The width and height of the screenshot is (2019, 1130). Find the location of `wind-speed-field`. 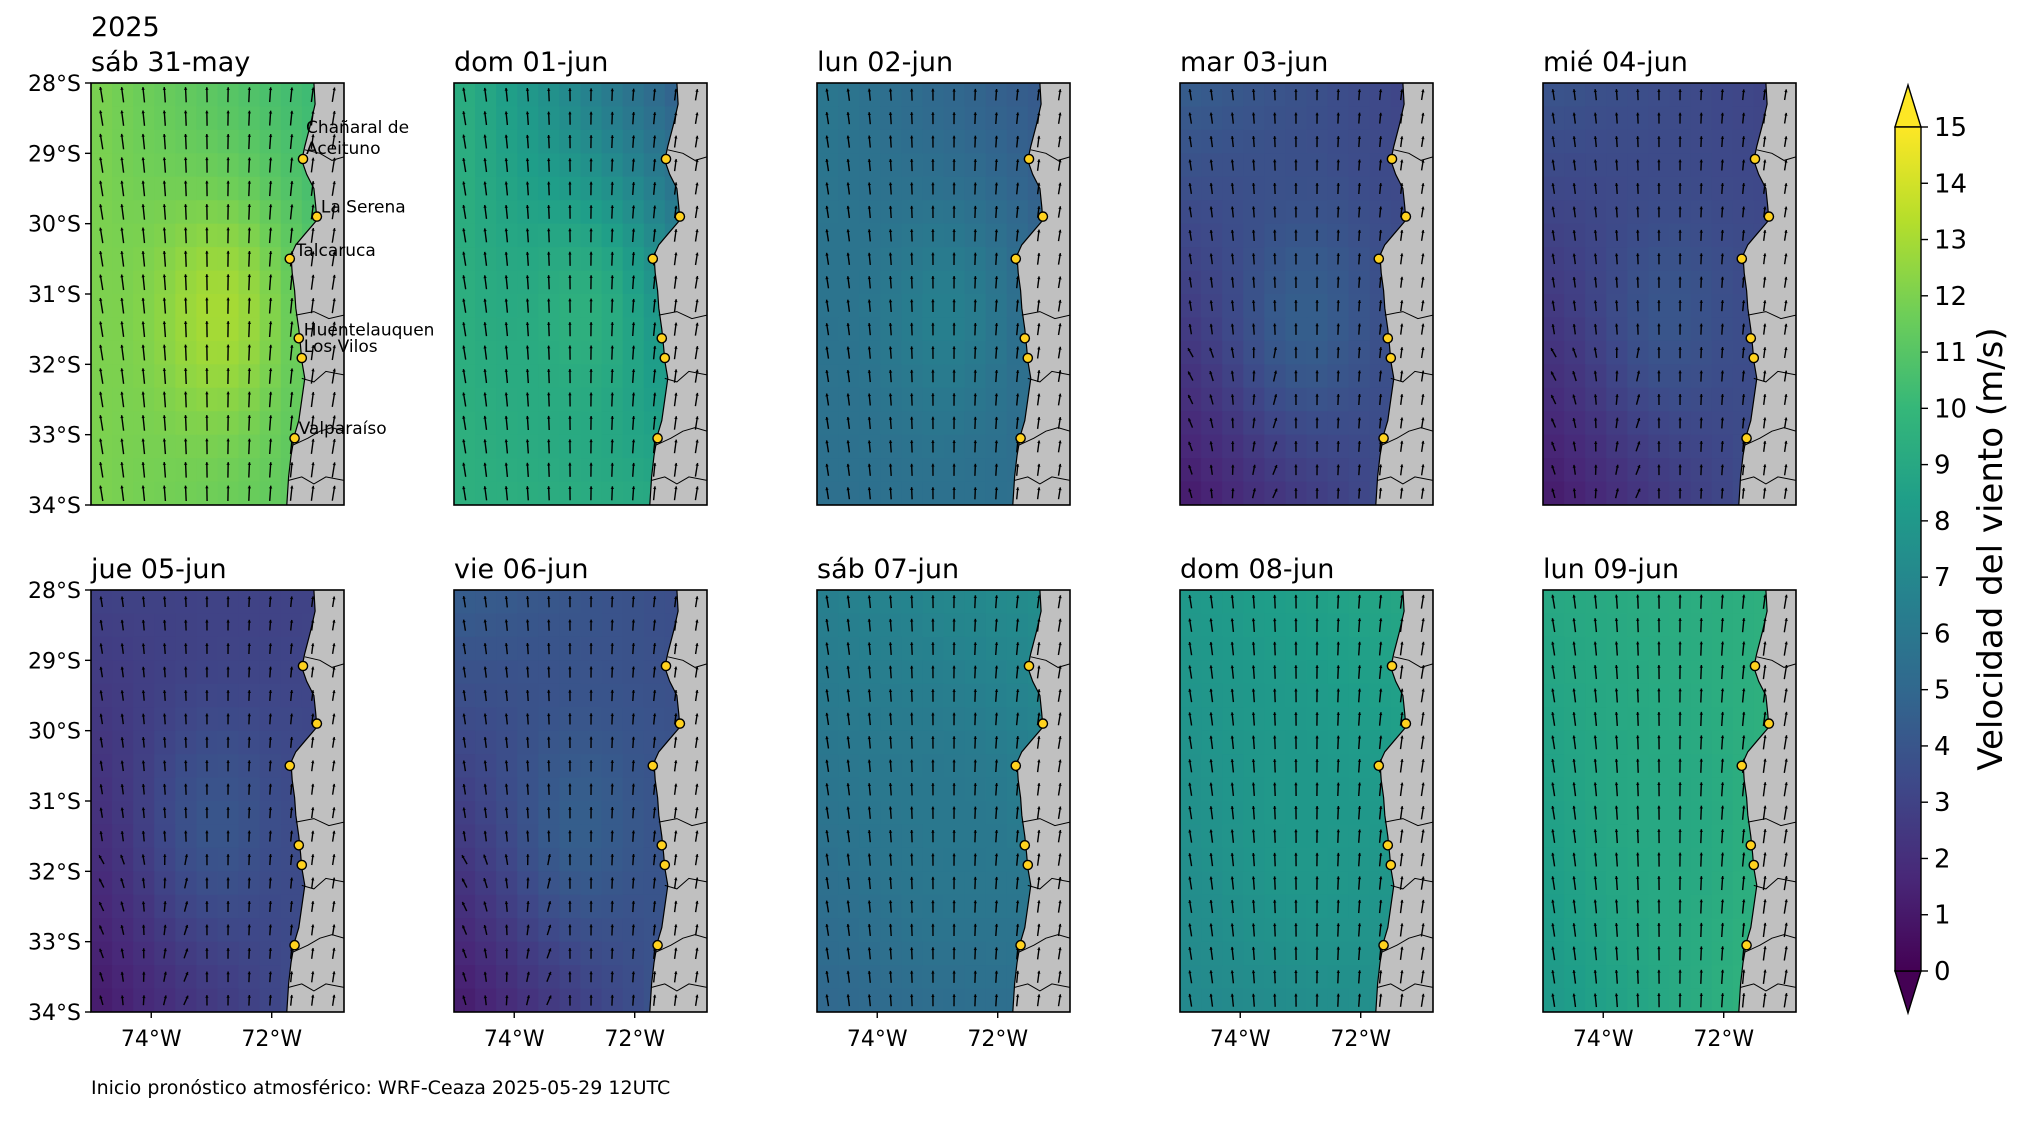

wind-speed-field is located at coordinates (580, 294).